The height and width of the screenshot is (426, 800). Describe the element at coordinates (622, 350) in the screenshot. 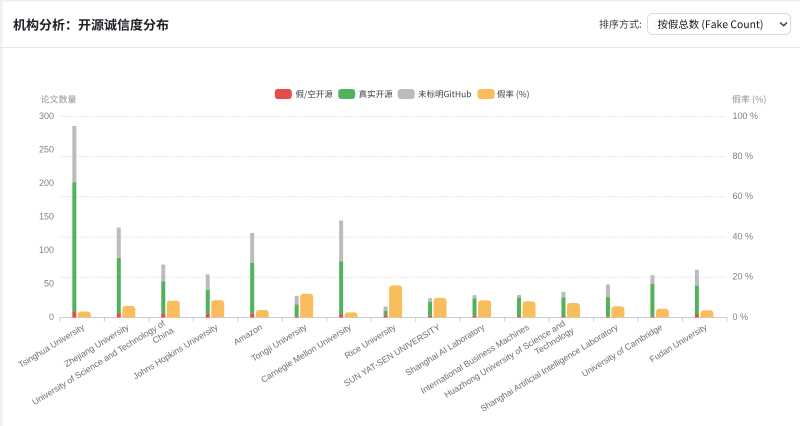

I see `svg-text: University of Cambridge` at that location.